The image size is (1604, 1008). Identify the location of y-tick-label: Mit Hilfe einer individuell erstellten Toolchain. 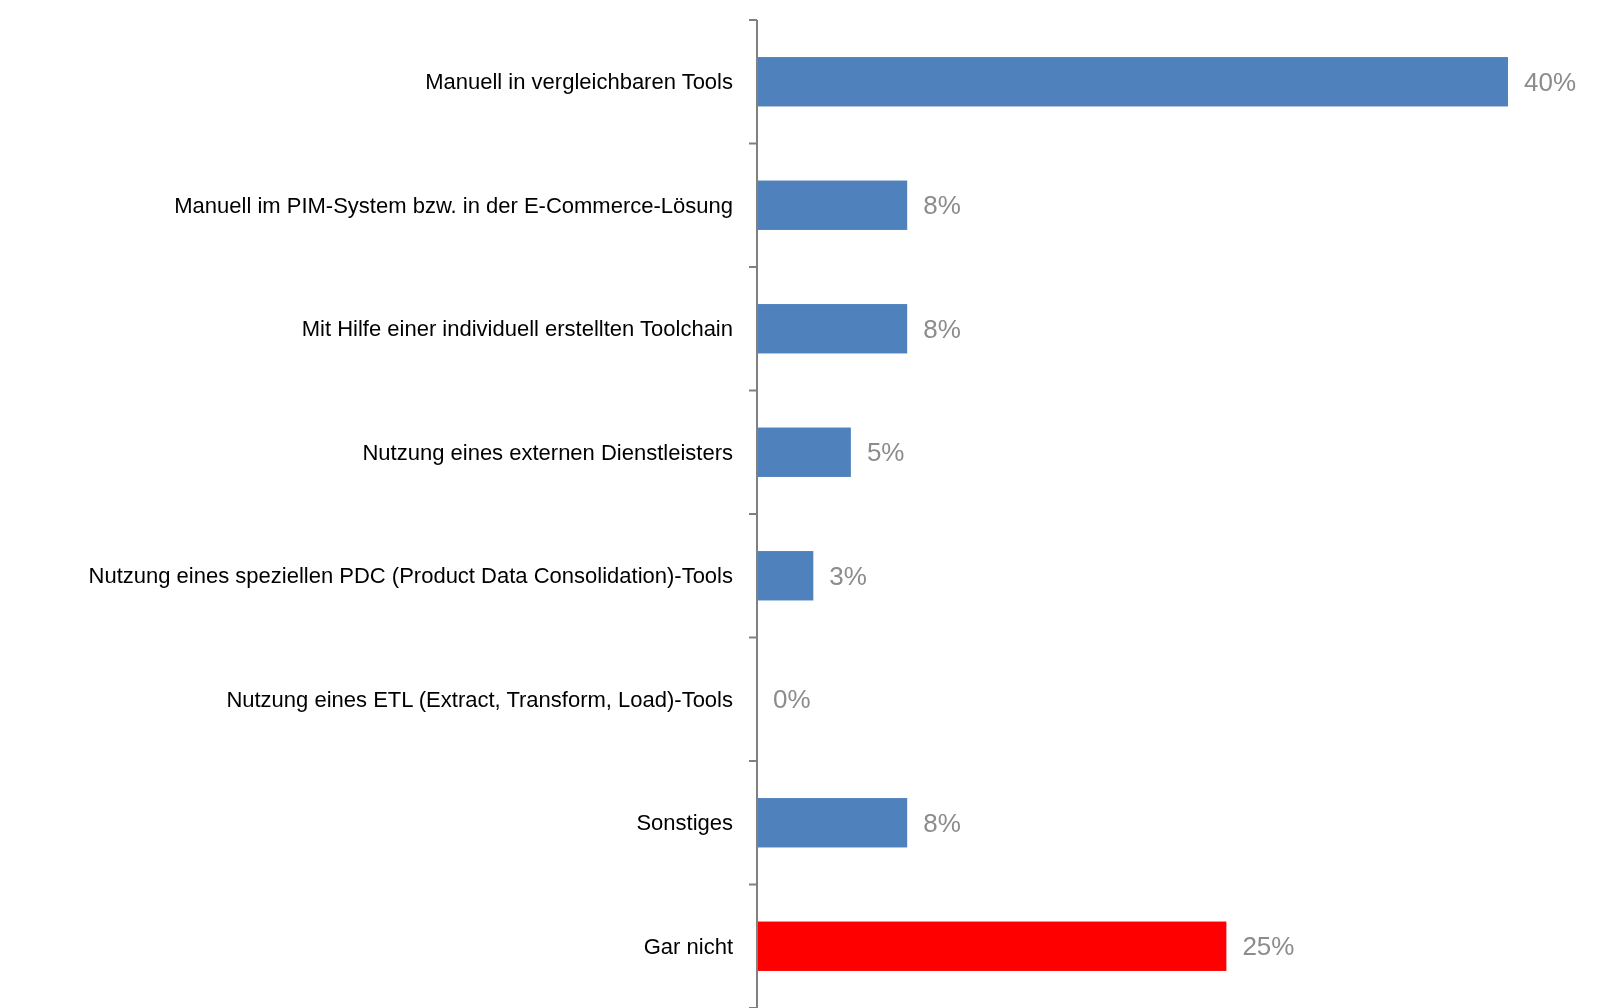
(517, 329).